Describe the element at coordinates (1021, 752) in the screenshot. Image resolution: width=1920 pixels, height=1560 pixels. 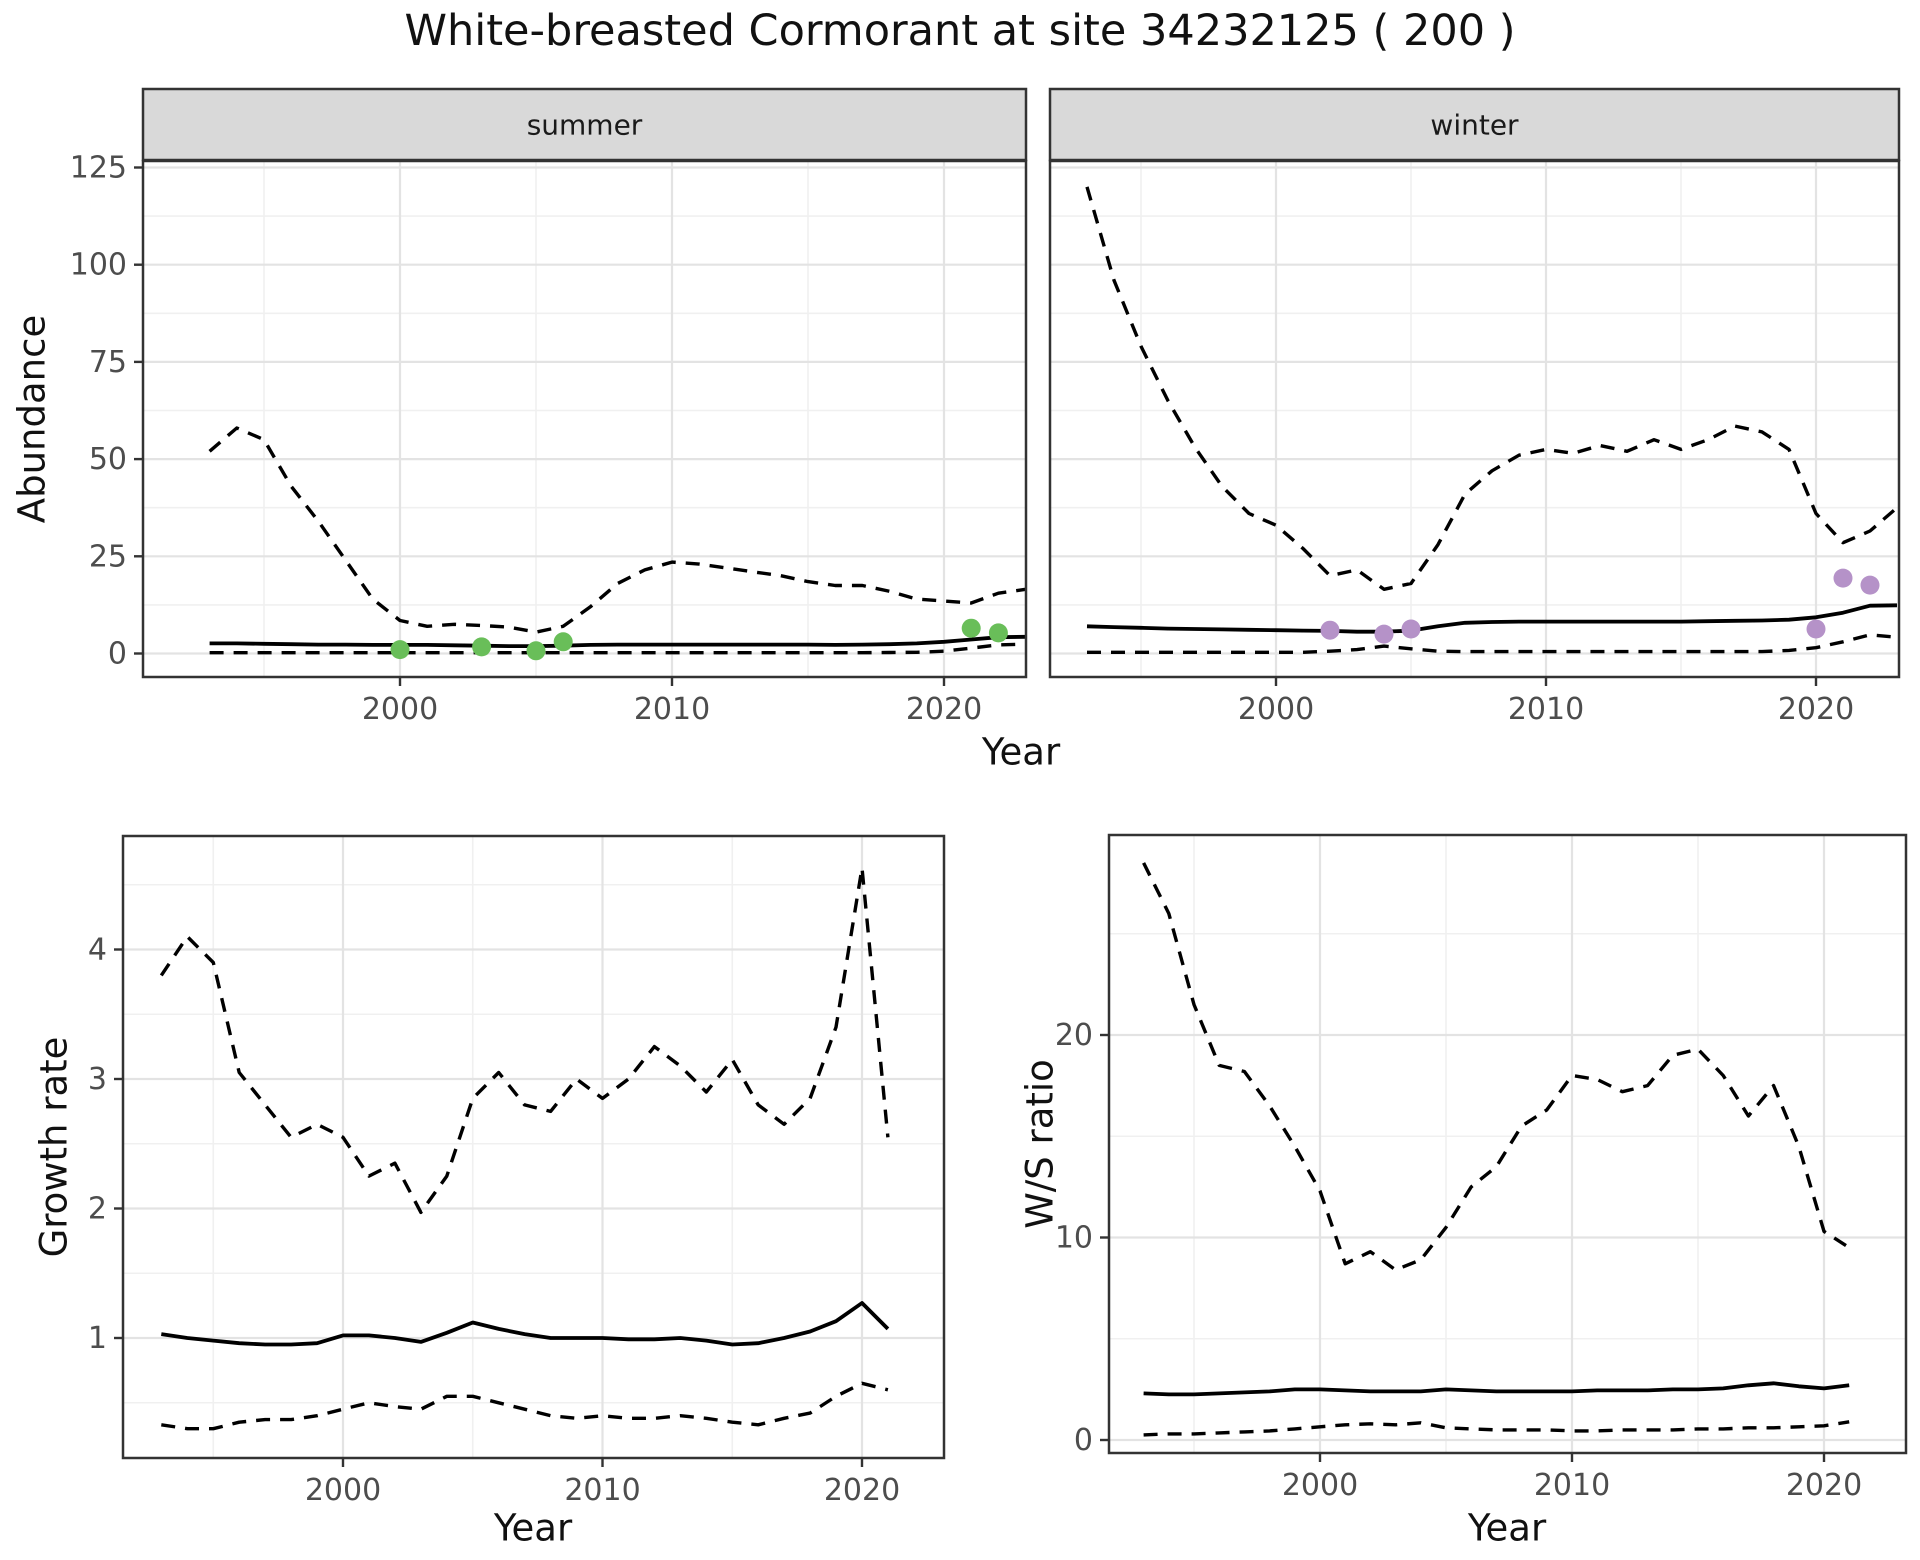
I see `year-axis-title-top: Year` at that location.